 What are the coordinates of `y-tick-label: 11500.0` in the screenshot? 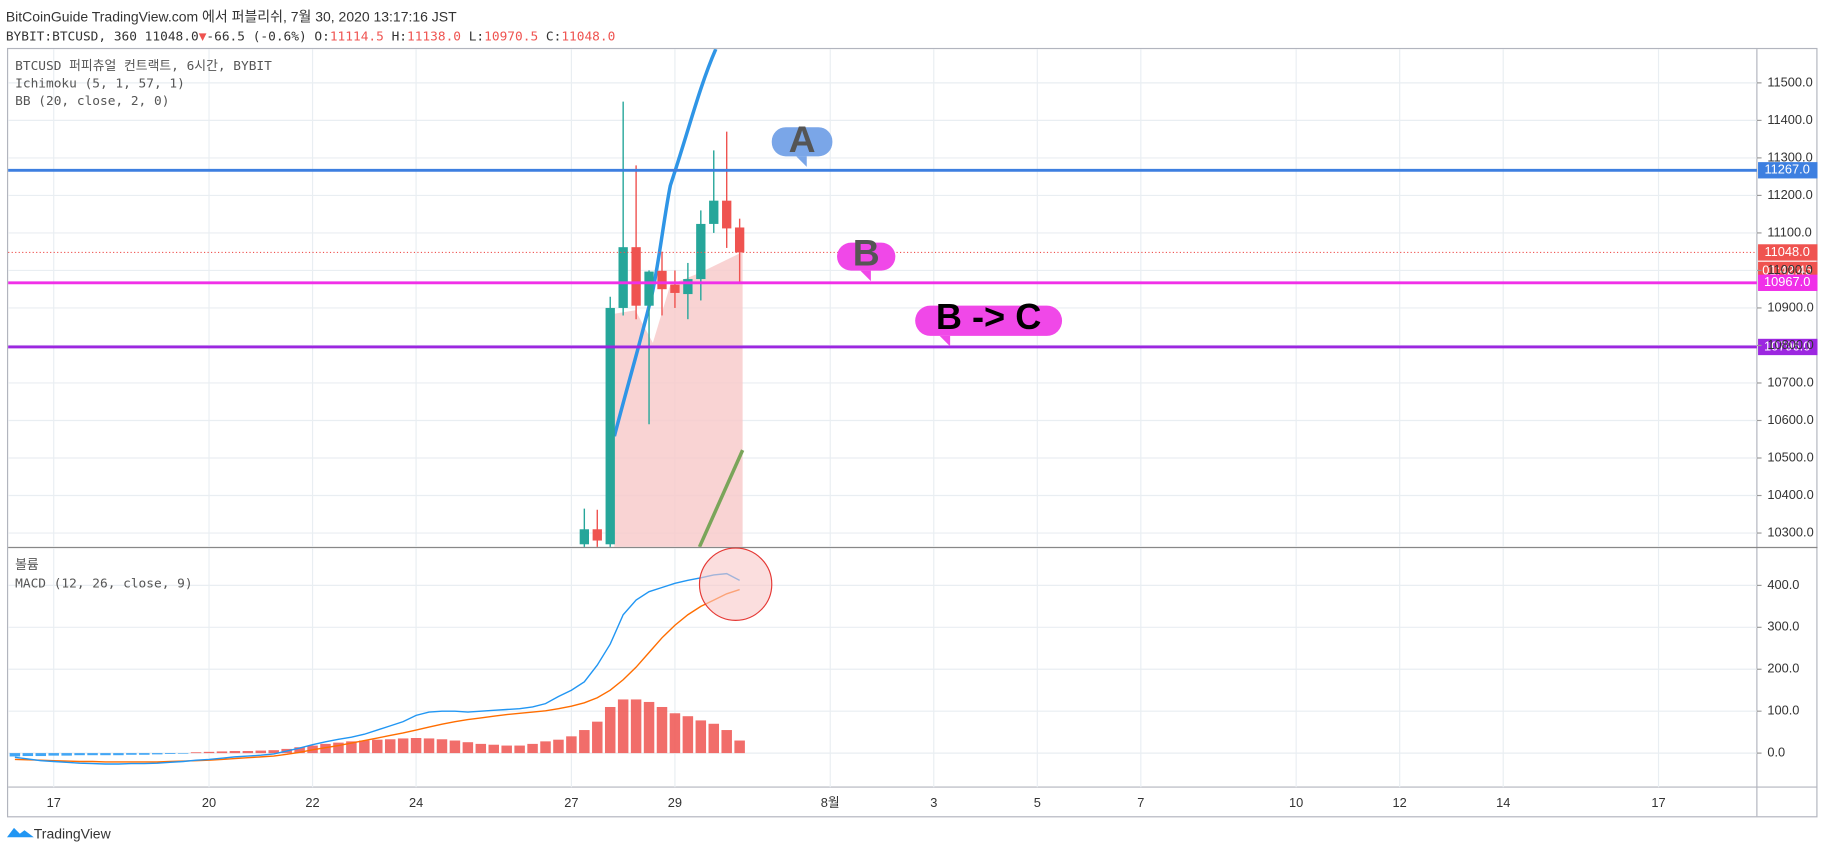 It's located at (1789, 81).